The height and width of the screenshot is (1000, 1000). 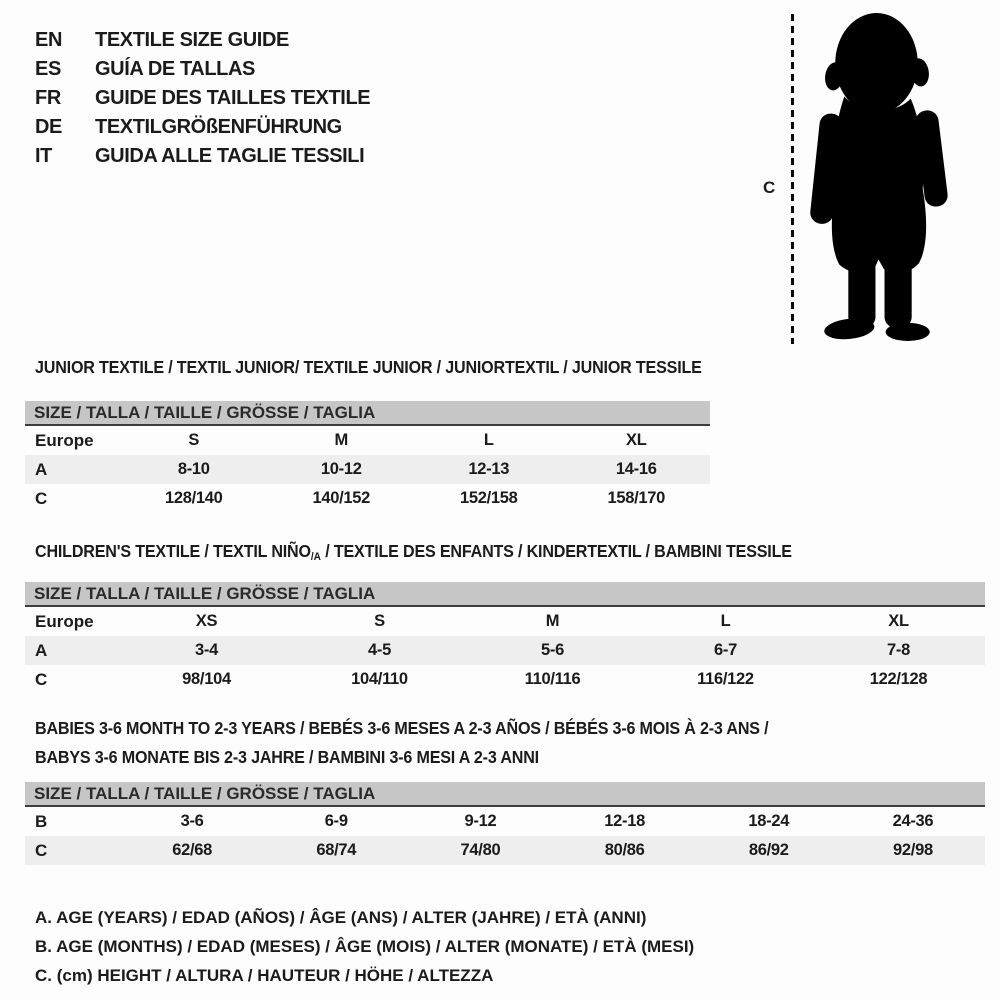 What do you see at coordinates (480, 850) in the screenshot?
I see `table-cell: 74/80` at bounding box center [480, 850].